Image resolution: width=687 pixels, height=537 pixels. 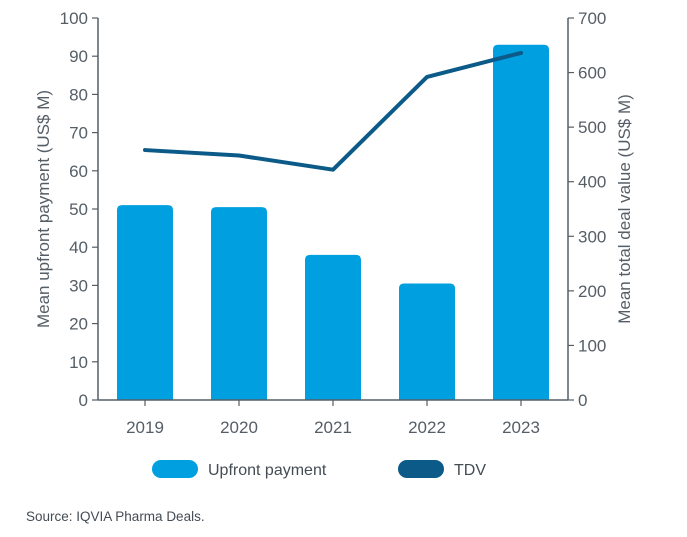 What do you see at coordinates (592, 127) in the screenshot?
I see `right-tick-label: 500` at bounding box center [592, 127].